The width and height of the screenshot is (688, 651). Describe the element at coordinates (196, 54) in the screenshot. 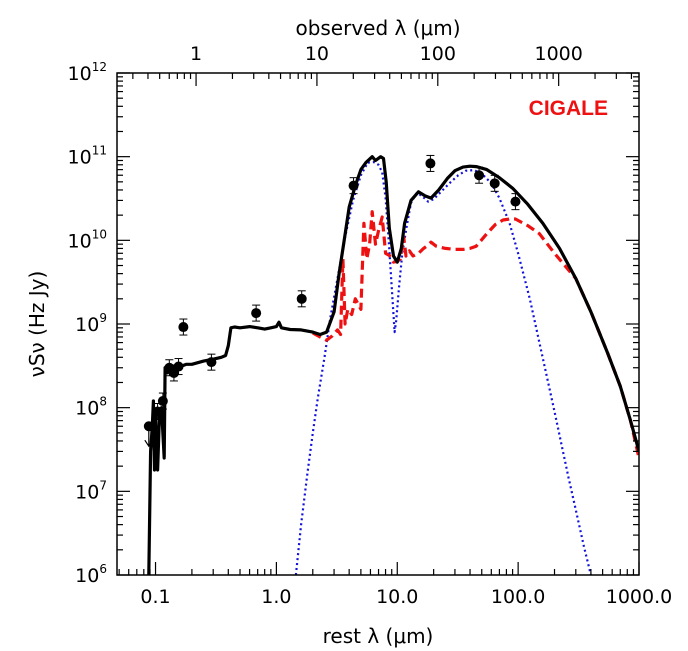

I see `top-tick-label: 1` at that location.